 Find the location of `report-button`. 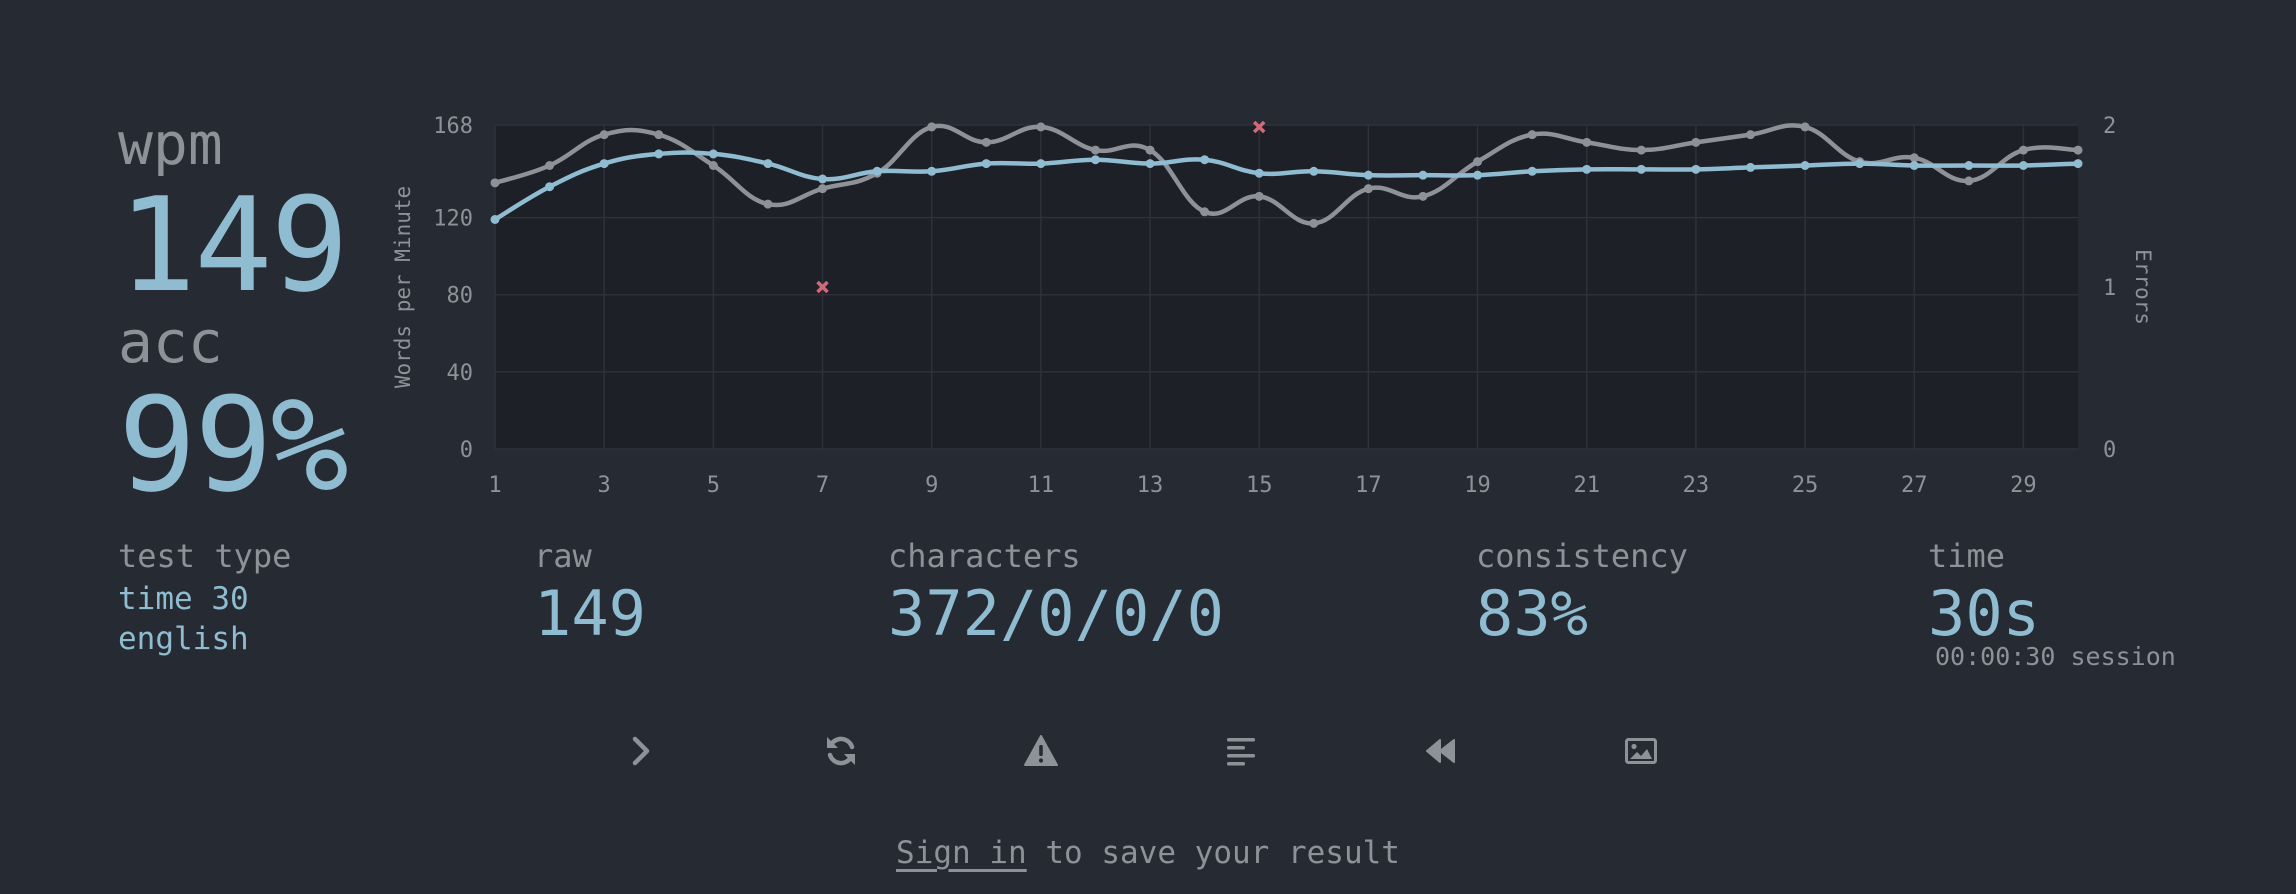

report-button is located at coordinates (1041, 751).